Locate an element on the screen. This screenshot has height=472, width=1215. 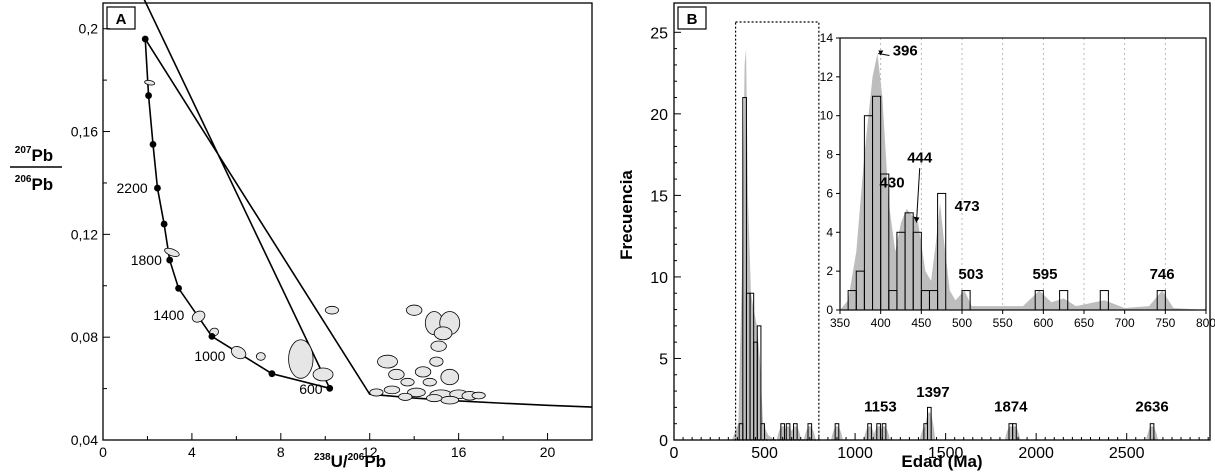
panel-a-concordia-dots is located at coordinates (237, 213).